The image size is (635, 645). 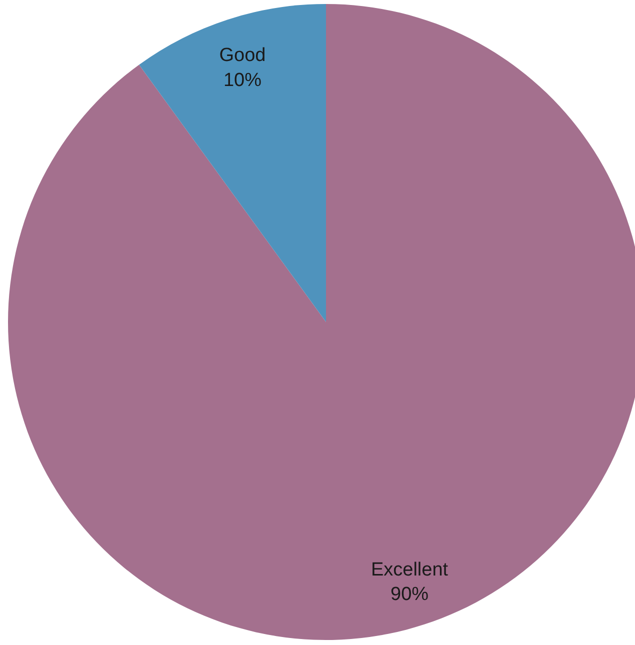 I want to click on slice-label: Excellent, so click(x=409, y=569).